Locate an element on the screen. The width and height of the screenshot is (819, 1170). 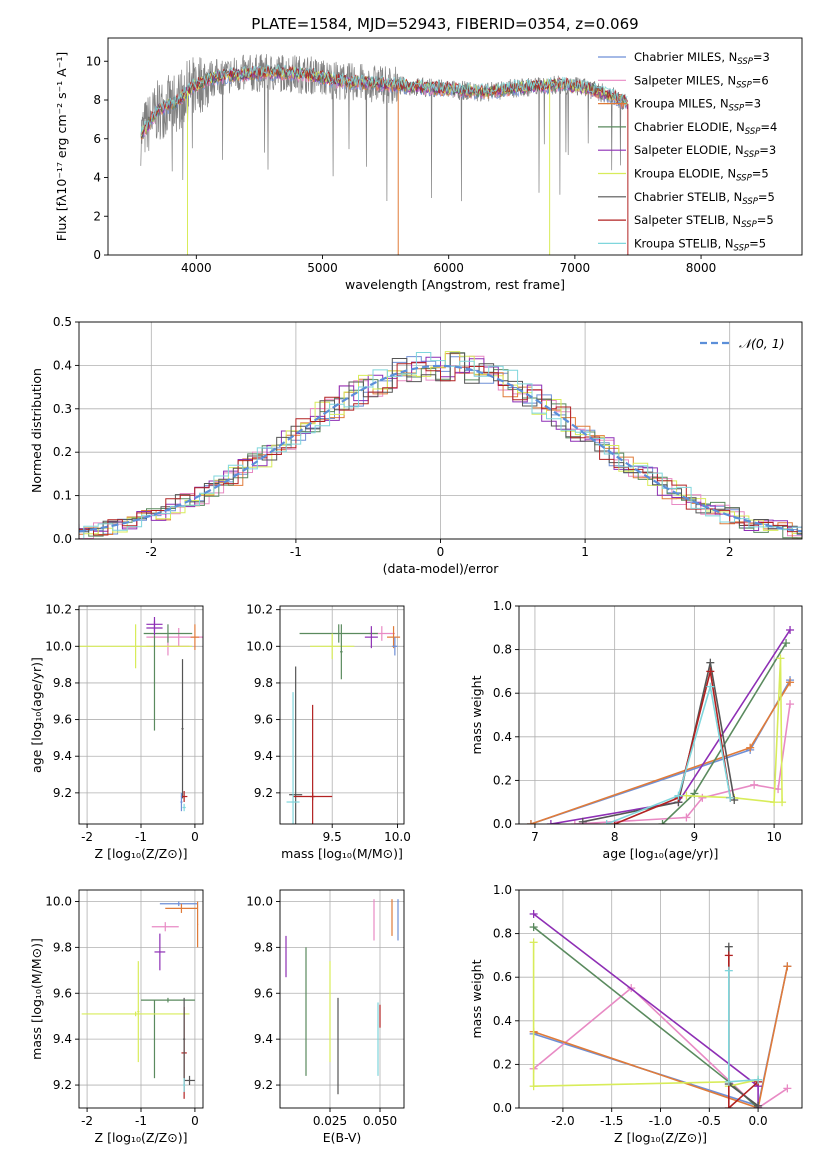
y-tick-label: 0.2 is located at coordinates (502, 780).